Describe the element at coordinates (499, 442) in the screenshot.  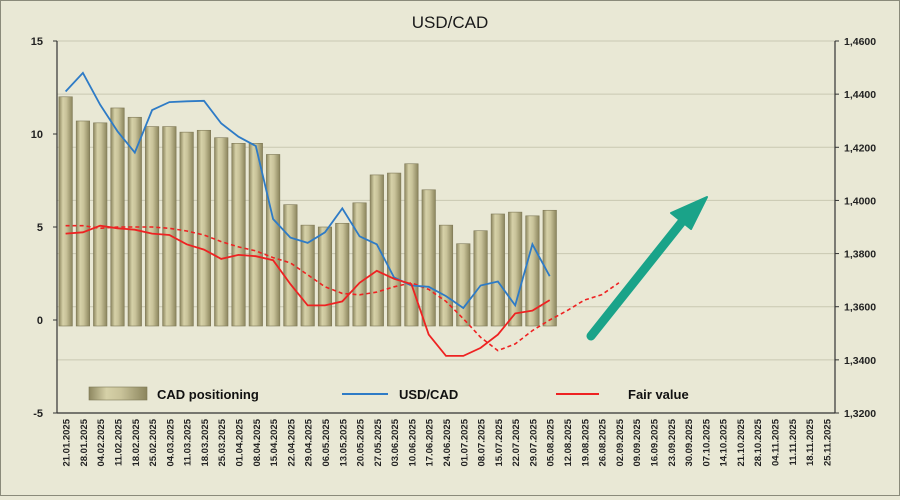
I see `x-tick-label: 15.07.2025` at that location.